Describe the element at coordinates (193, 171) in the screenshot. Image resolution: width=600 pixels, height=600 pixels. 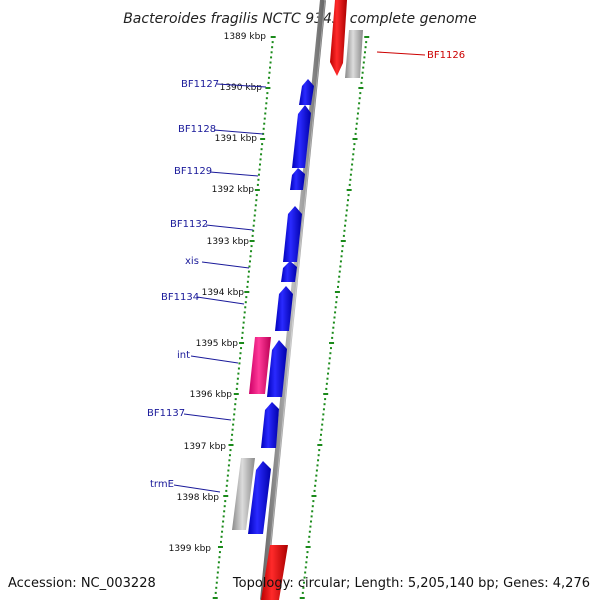
I see `gene-label-BF1129: BF1129` at that location.